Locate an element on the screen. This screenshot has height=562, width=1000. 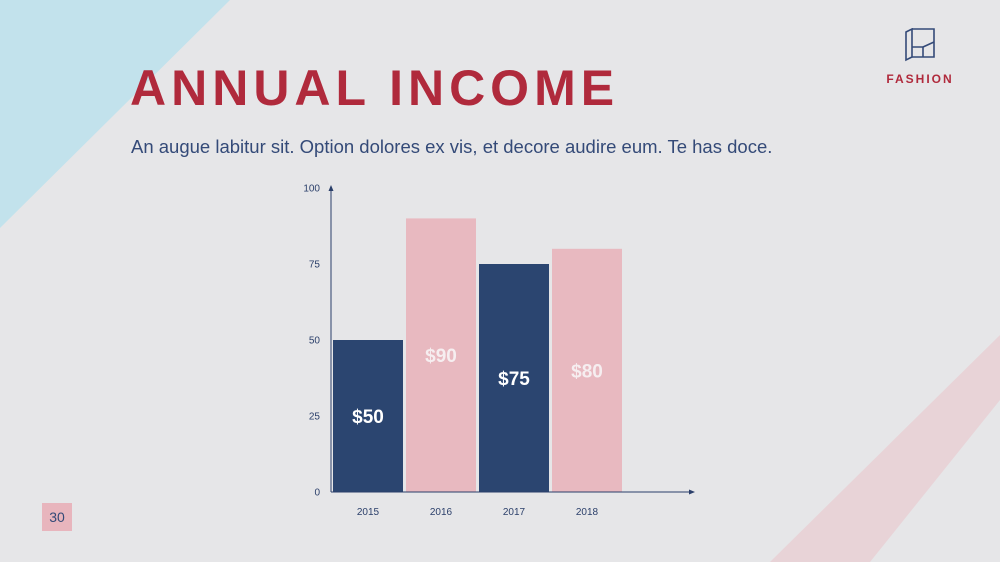
bar-2017 is located at coordinates (514, 378).